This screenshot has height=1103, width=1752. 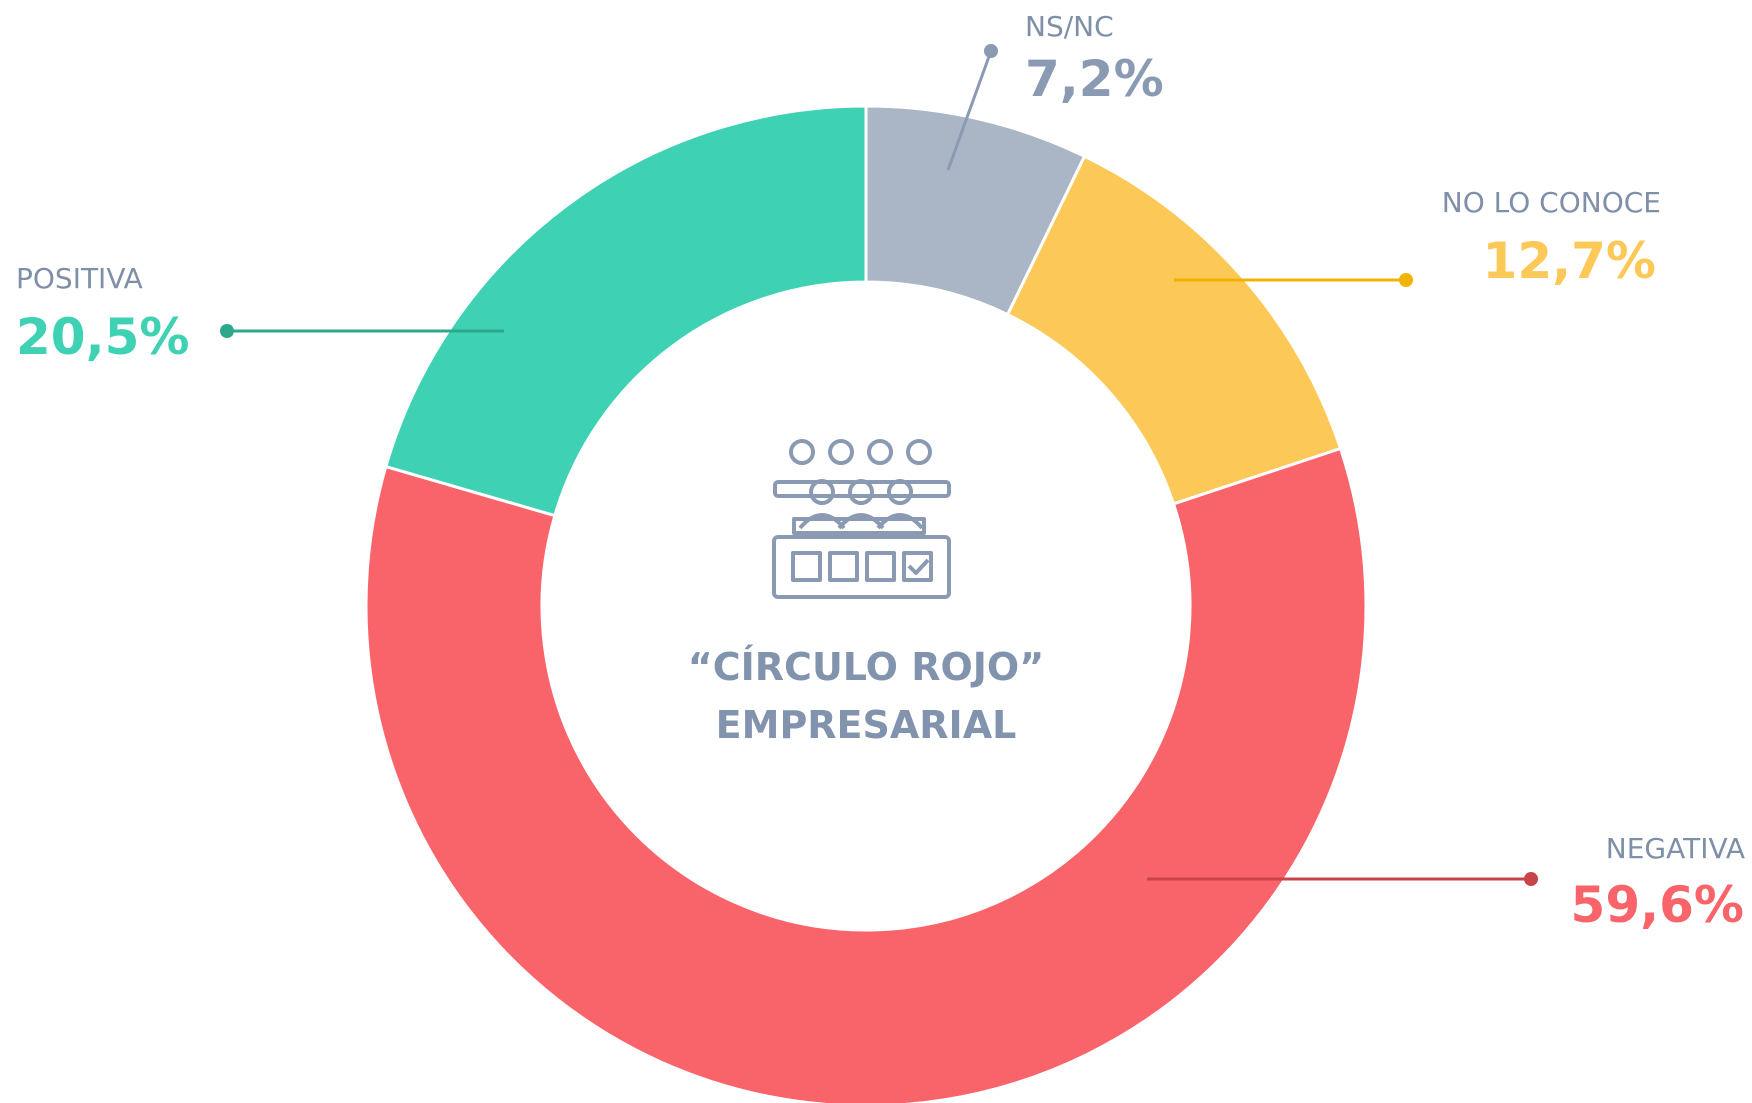 What do you see at coordinates (1551, 202) in the screenshot?
I see `slice-name: NO LO CONOCE` at bounding box center [1551, 202].